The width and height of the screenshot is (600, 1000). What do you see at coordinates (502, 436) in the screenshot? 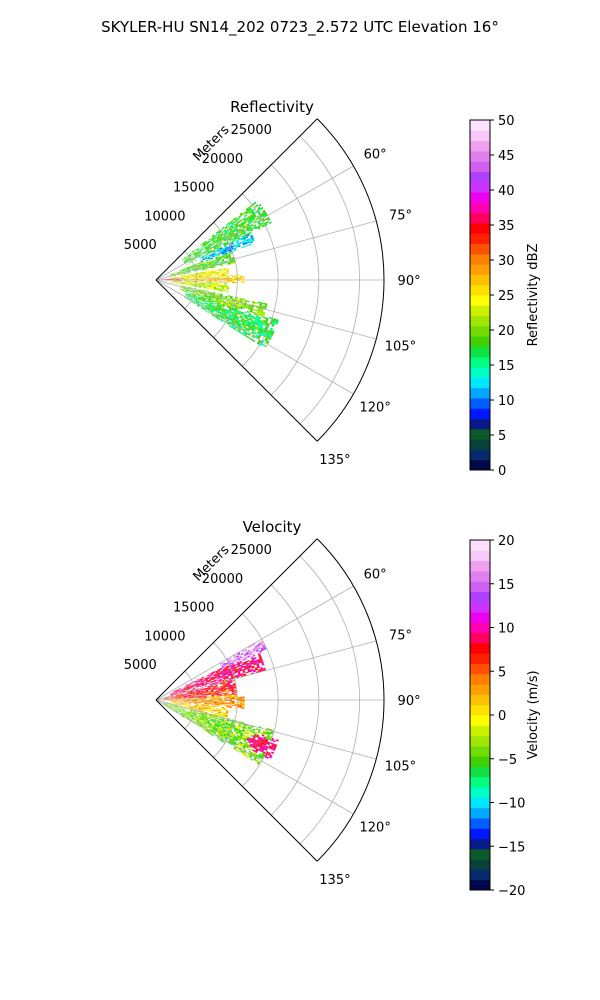
I see `colorbar-tick-label: 5` at bounding box center [502, 436].